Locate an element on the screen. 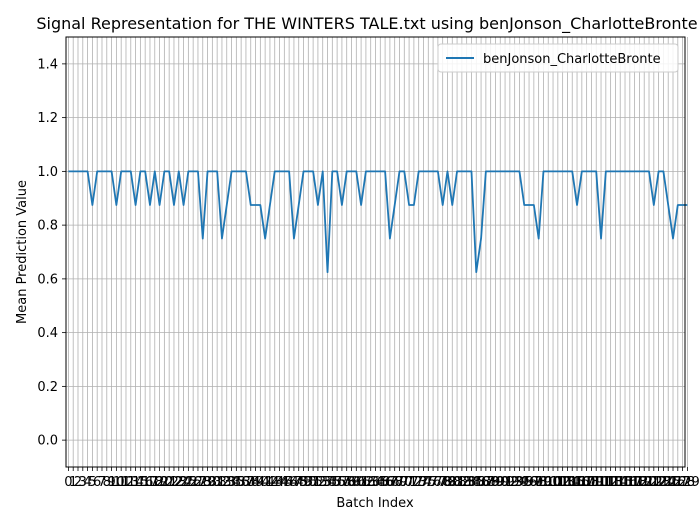 The image size is (700, 525). x-tick-label: 113 is located at coordinates (610, 482).